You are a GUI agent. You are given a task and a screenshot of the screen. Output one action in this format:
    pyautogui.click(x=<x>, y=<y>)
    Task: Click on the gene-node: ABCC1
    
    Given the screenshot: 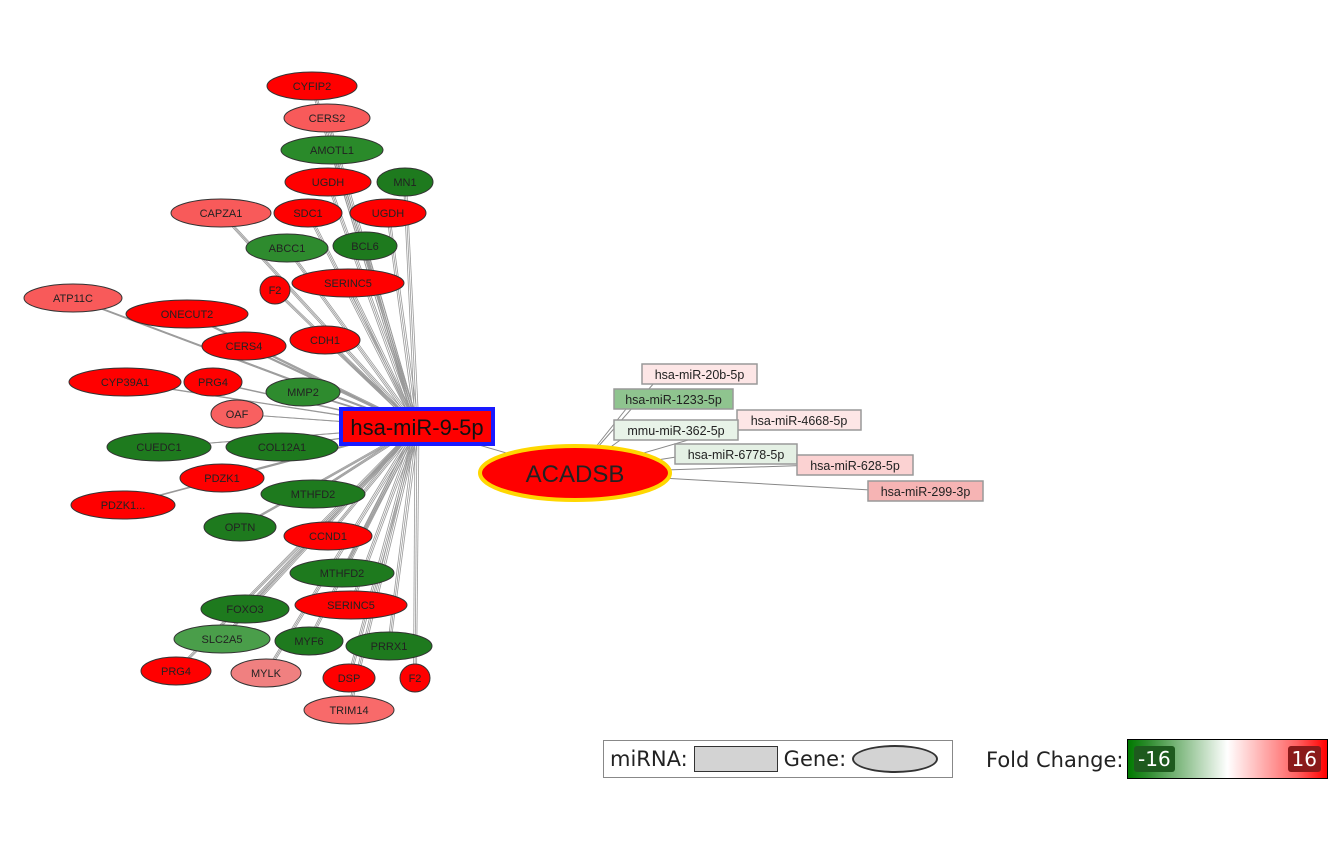 What is the action you would take?
    pyautogui.click(x=287, y=248)
    